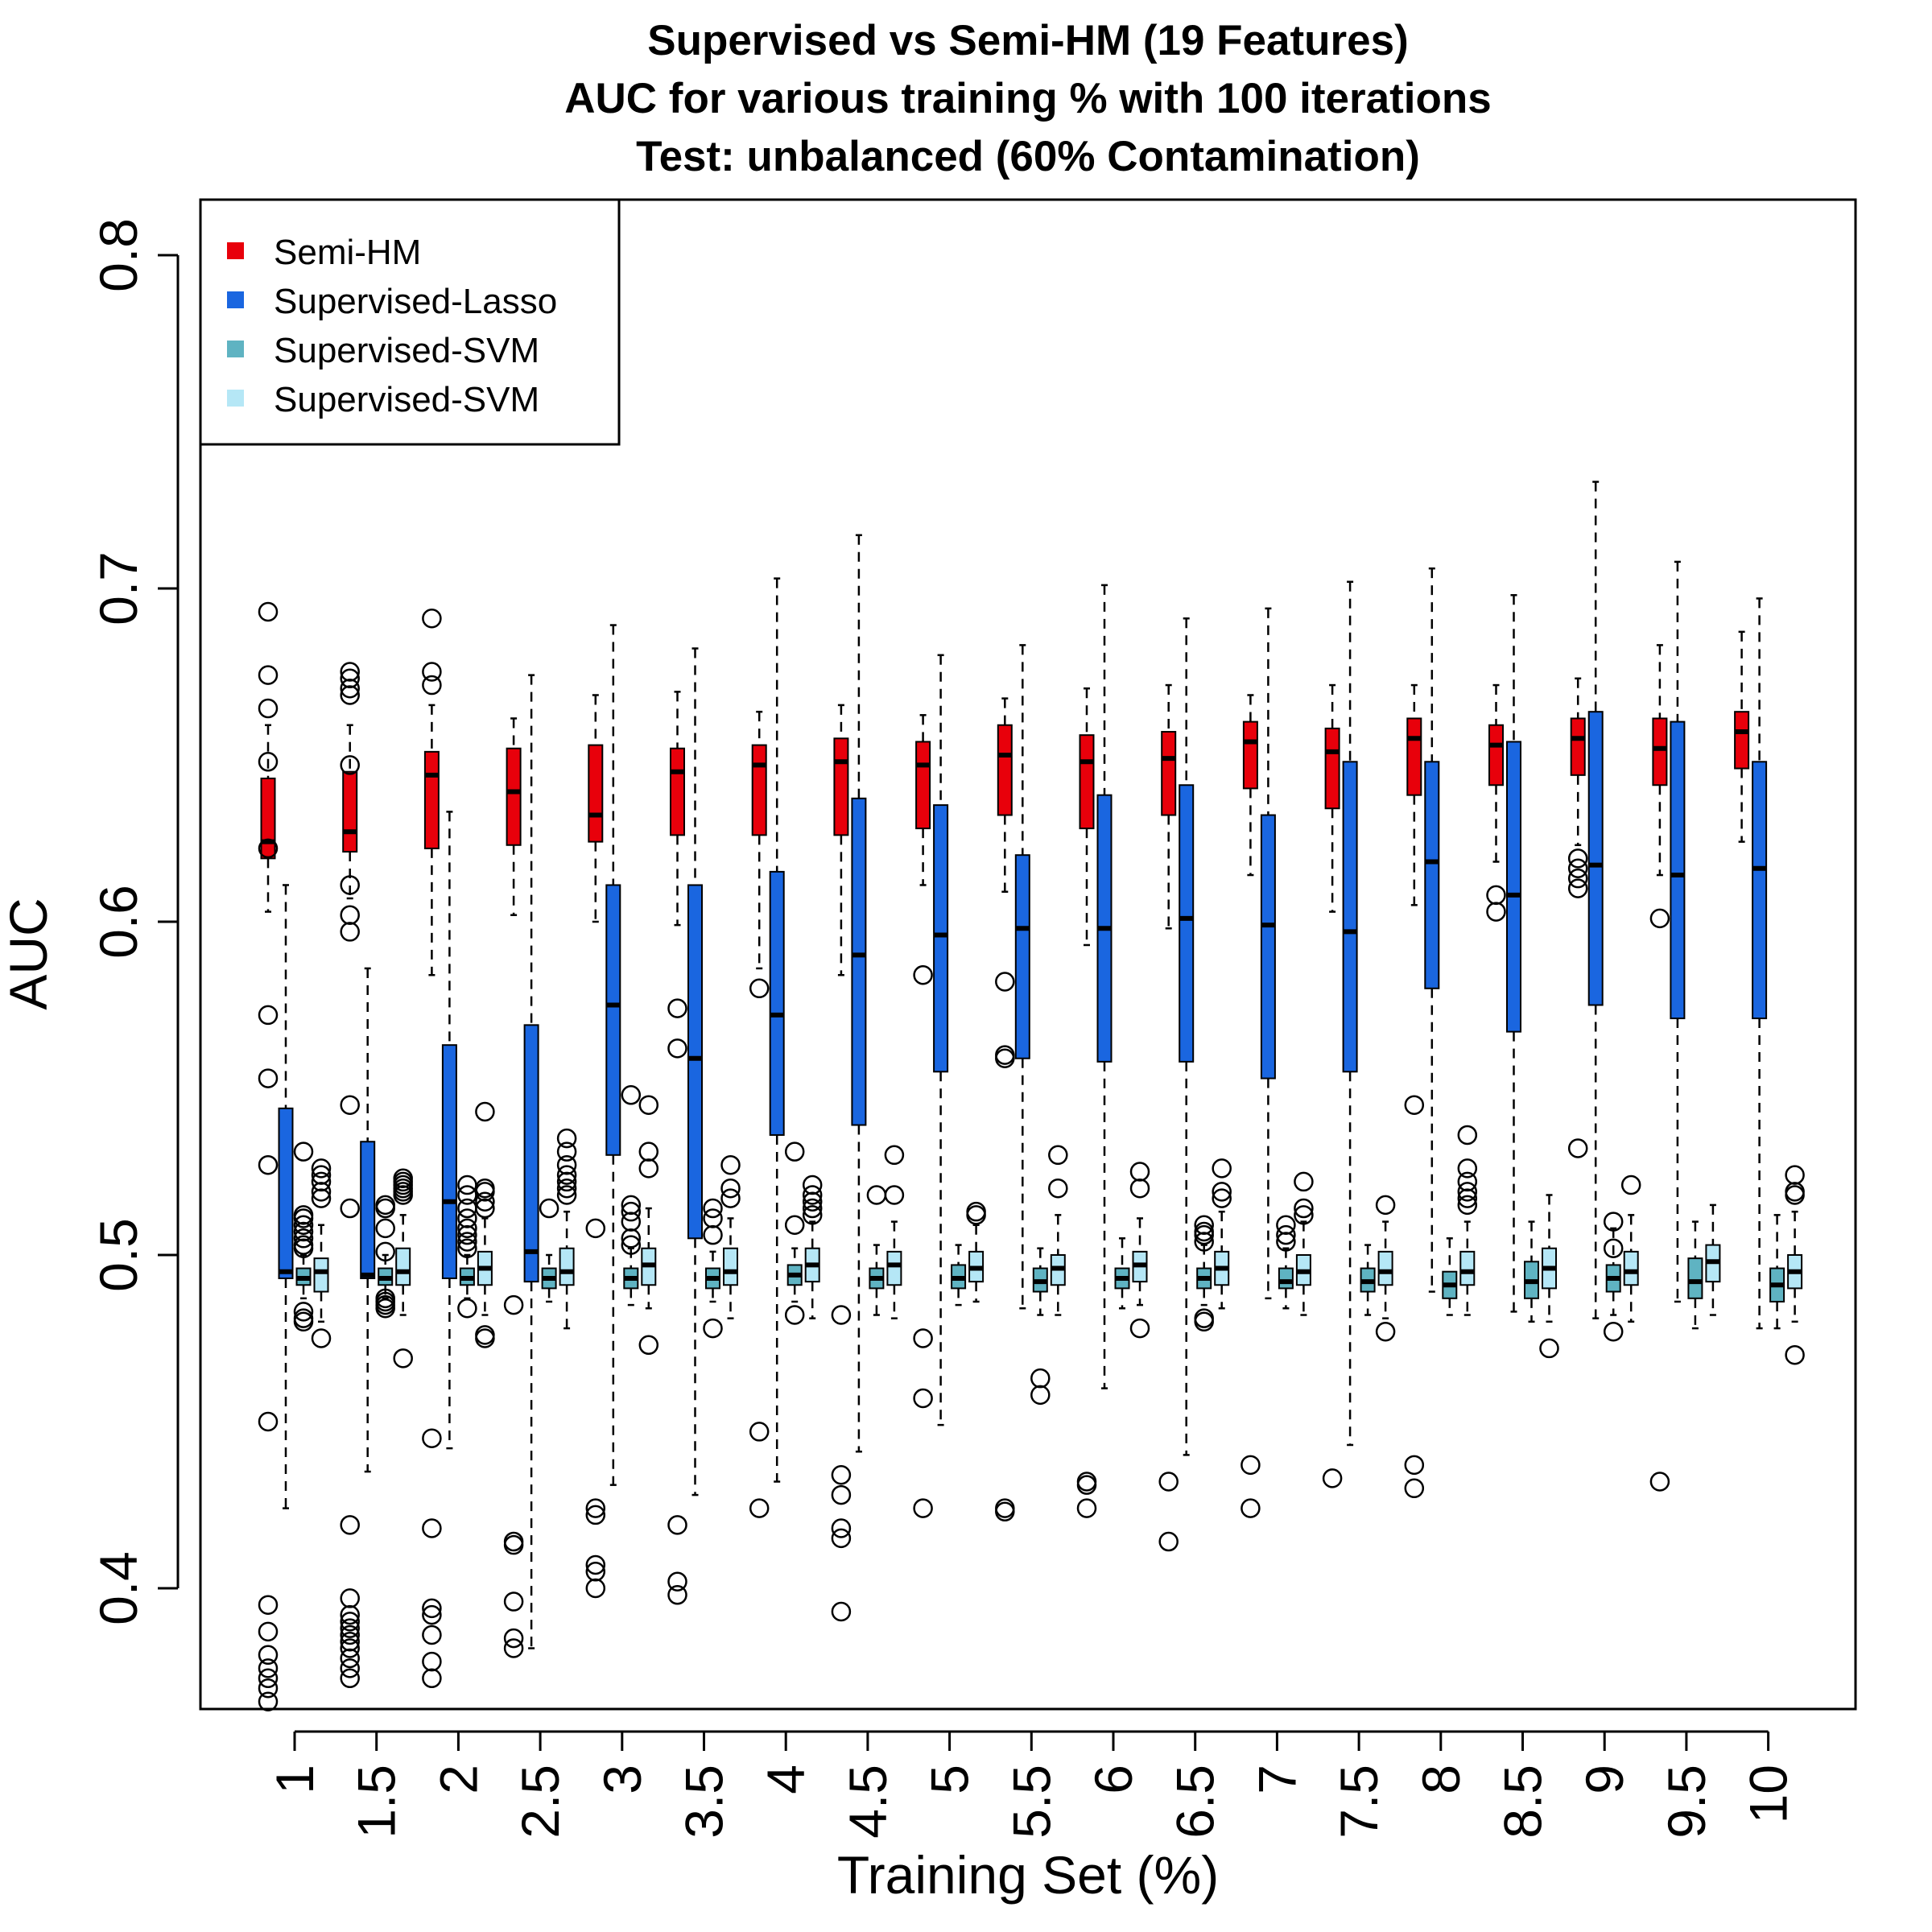 Image resolution: width=1932 pixels, height=1932 pixels. I want to click on x-tick-label: 4.5, so click(868, 1802).